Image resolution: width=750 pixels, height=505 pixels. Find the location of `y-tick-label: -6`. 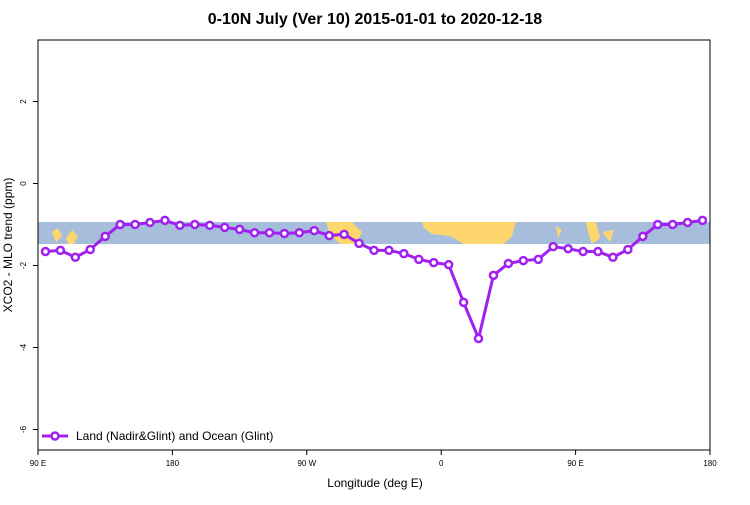

y-tick-label: -6 is located at coordinates (23, 429).